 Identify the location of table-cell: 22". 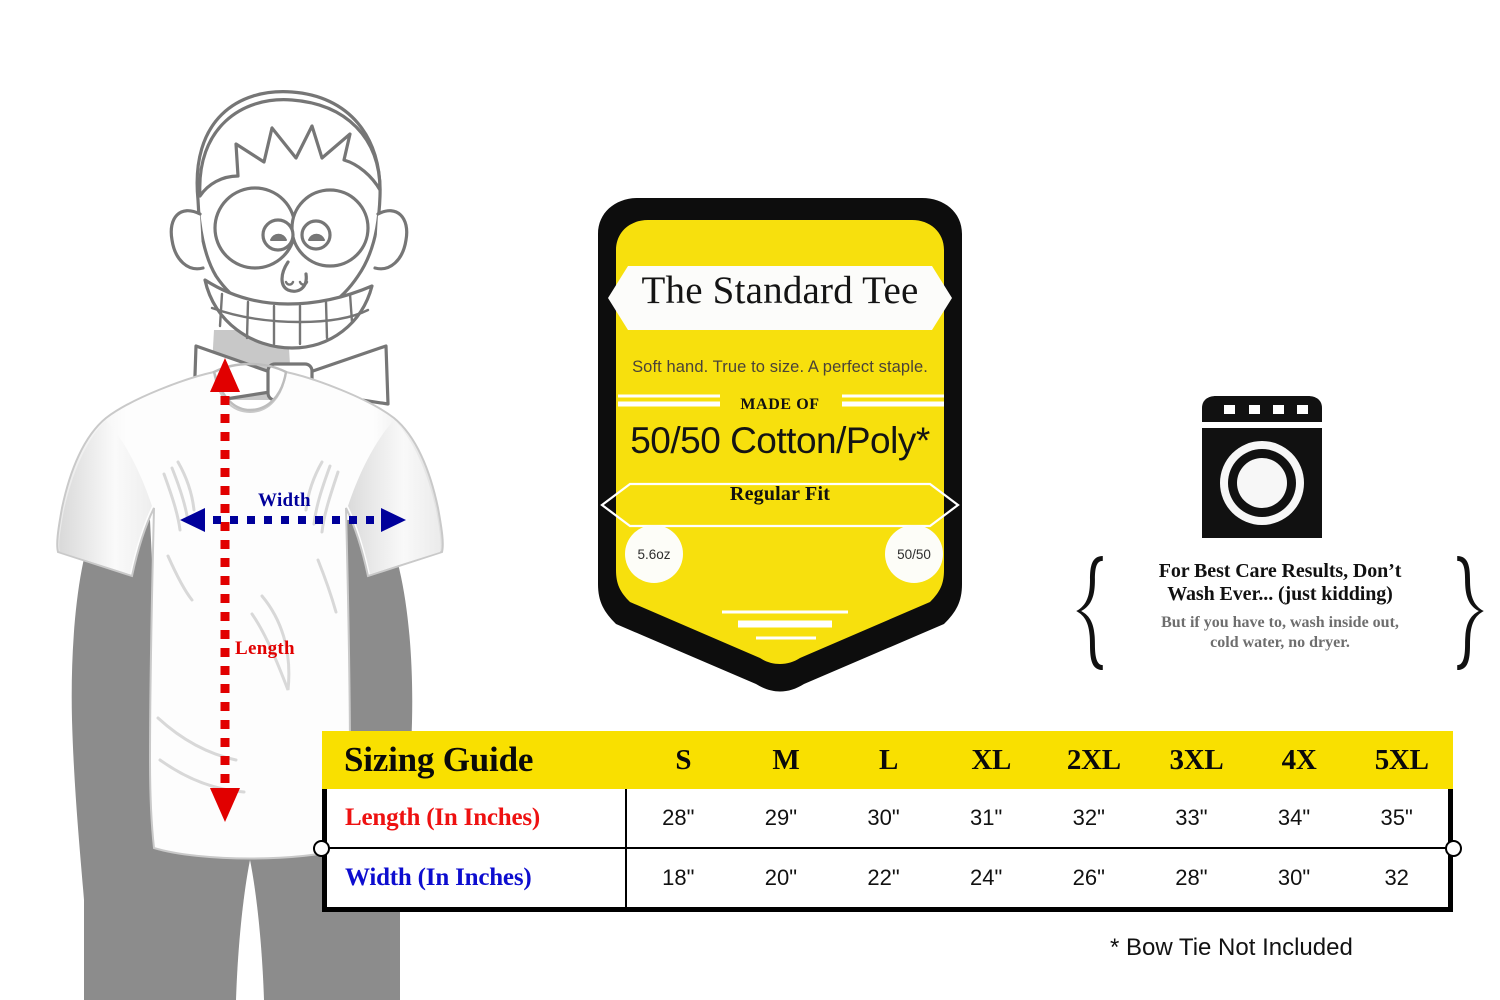
(883, 877).